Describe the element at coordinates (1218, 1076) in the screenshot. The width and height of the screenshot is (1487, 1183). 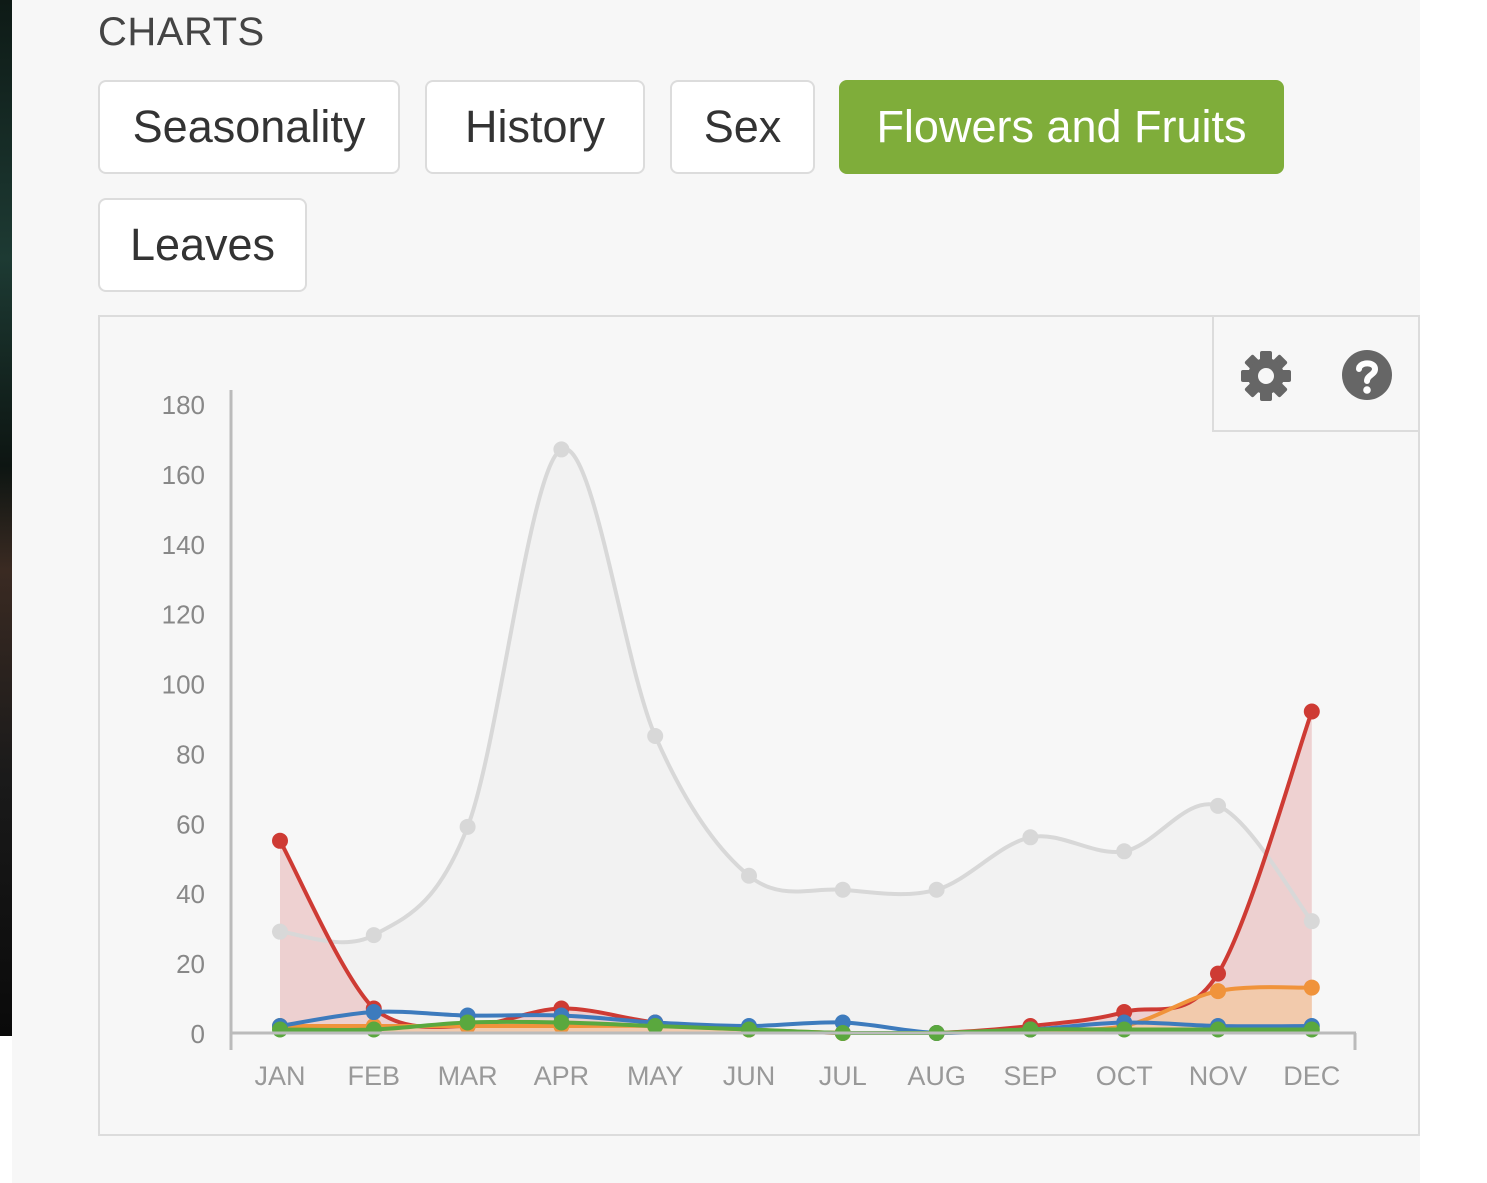
I see `x-tick-label: NOV` at that location.